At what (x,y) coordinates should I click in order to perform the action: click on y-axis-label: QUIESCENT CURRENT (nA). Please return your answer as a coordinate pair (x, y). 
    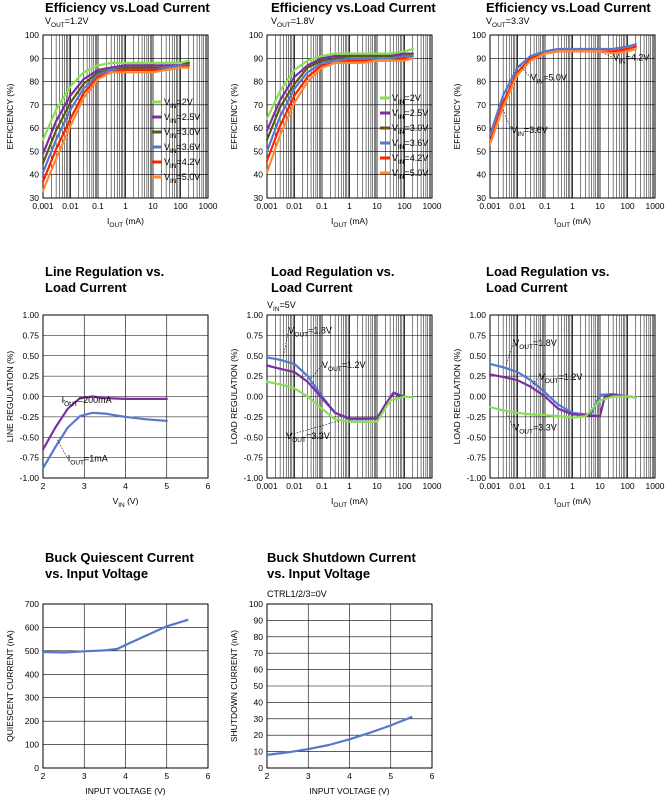
    Looking at the image, I should click on (10, 686).